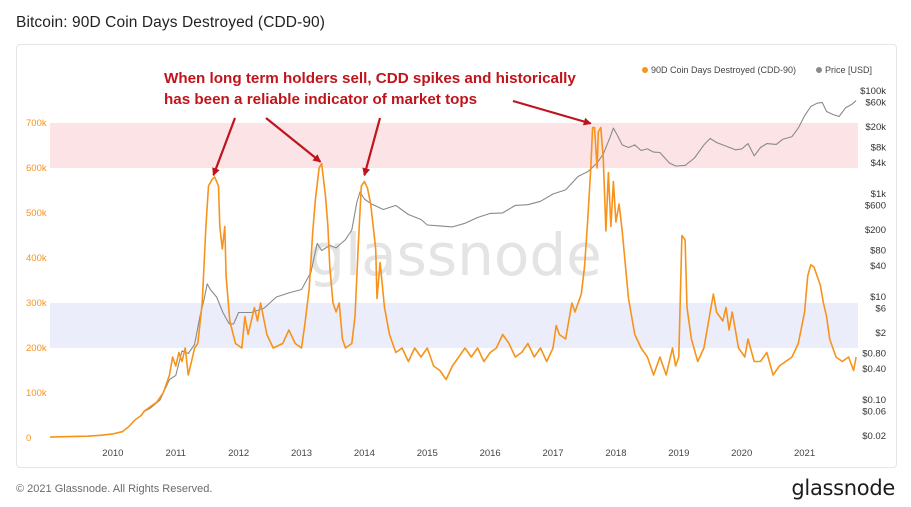 The image size is (911, 507). What do you see at coordinates (875, 205) in the screenshot?
I see `right-tick-label: $600` at bounding box center [875, 205].